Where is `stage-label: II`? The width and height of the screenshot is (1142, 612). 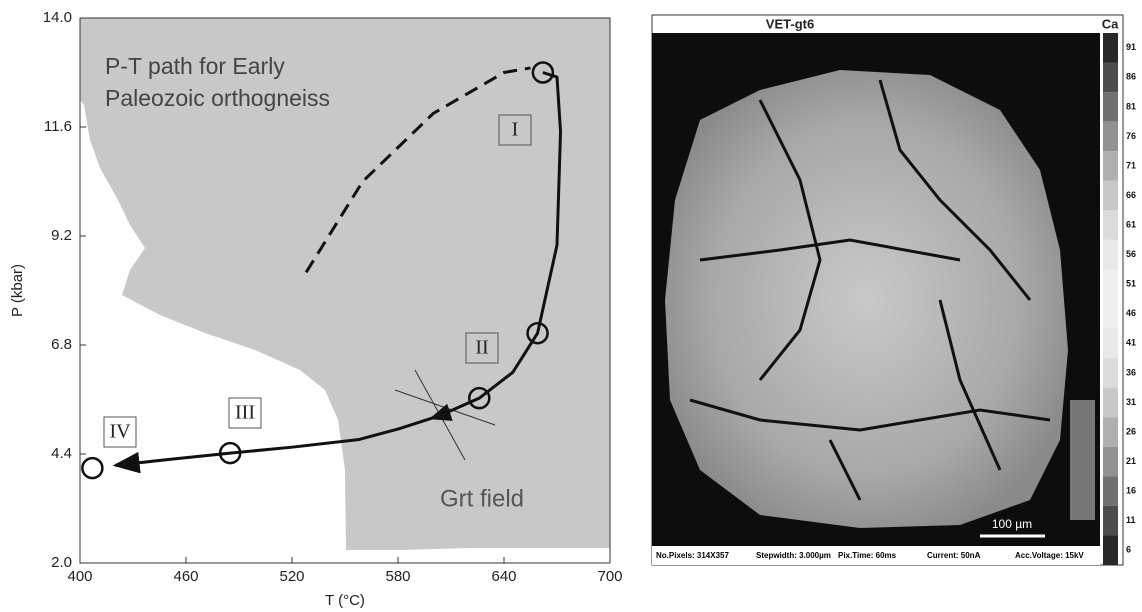
stage-label: II is located at coordinates (481, 348).